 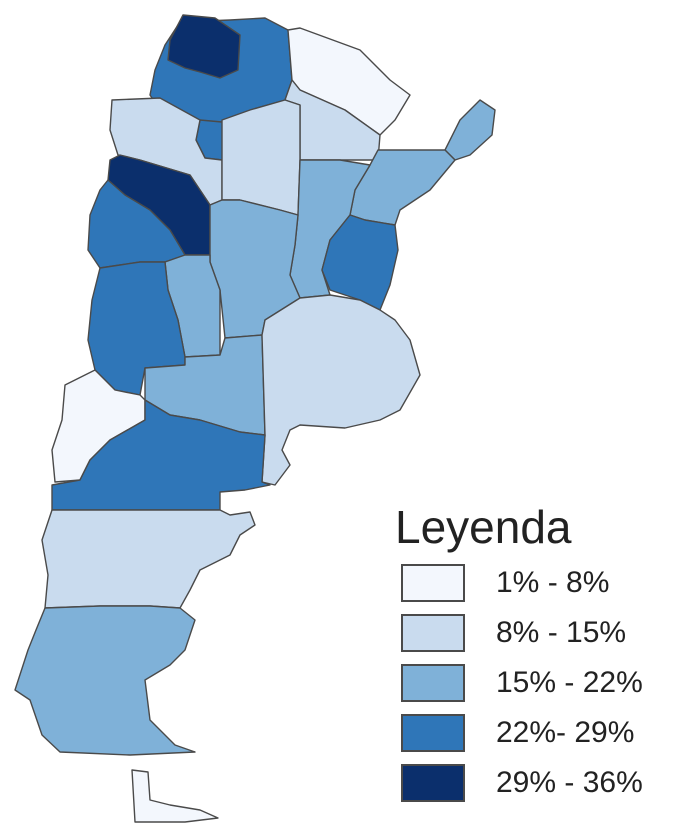 What do you see at coordinates (561, 632) in the screenshot?
I see `legend-label: 8% - 15%` at bounding box center [561, 632].